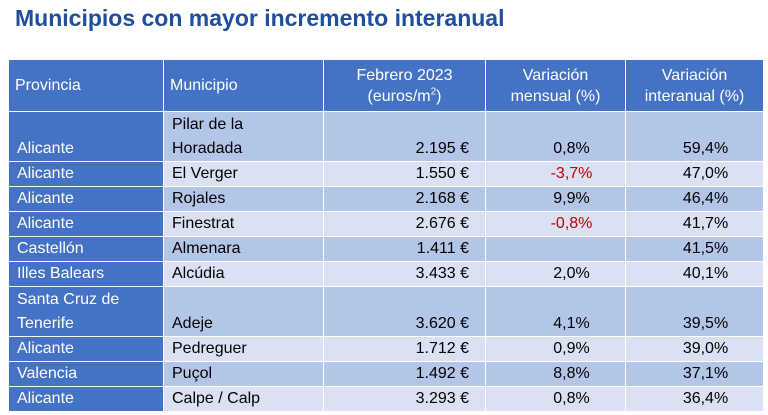 The height and width of the screenshot is (415, 768). Describe the element at coordinates (555, 199) in the screenshot. I see `cell-mensual: 9,9%` at that location.